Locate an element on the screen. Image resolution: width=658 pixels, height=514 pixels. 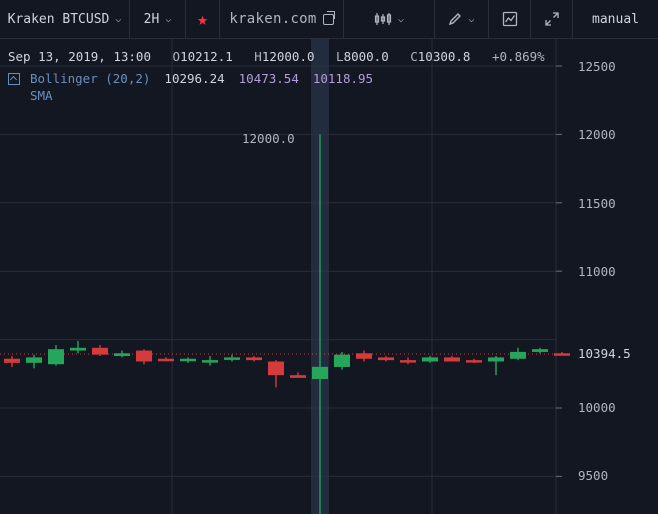
fullscreen-icon is located at coordinates (551, 19).